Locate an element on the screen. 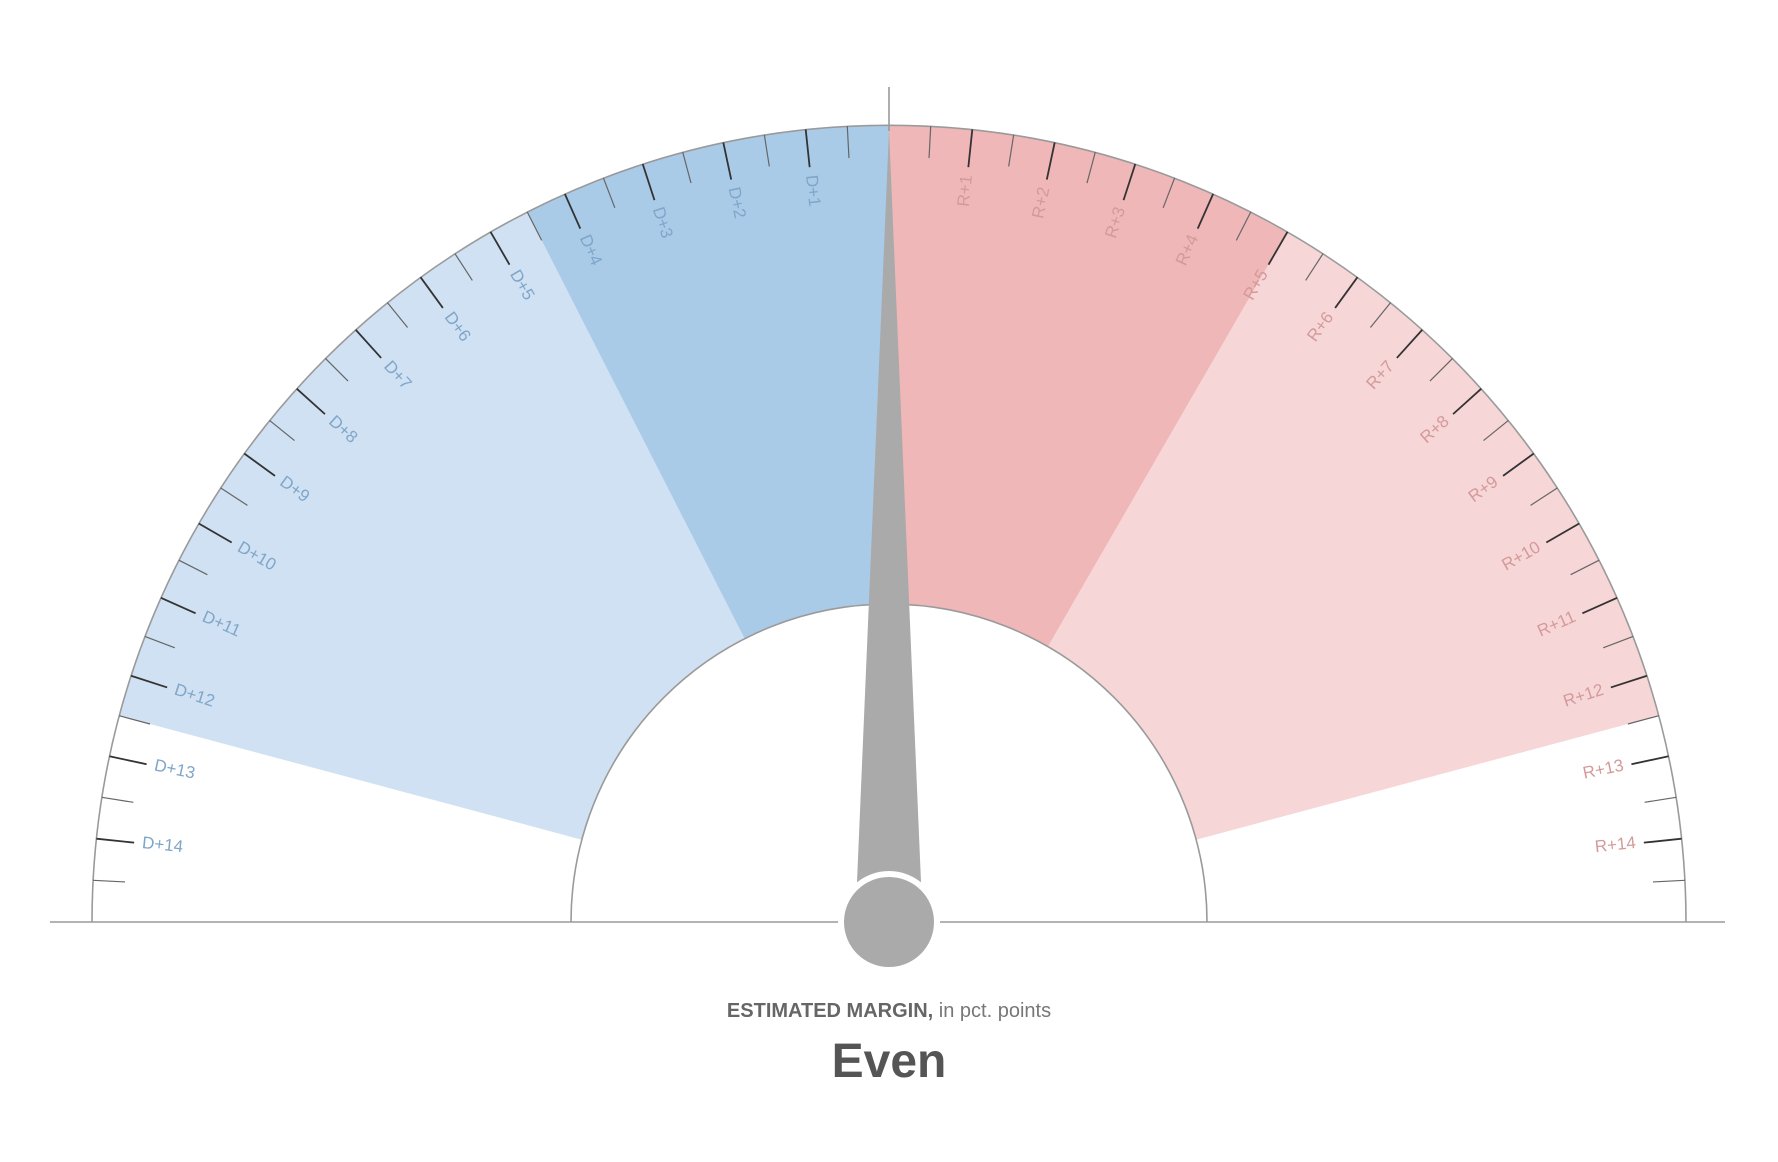 Image resolution: width=1778 pixels, height=1162 pixels. axis-caption: ESTIMATED MARGIN, in pct. points is located at coordinates (889, 1011).